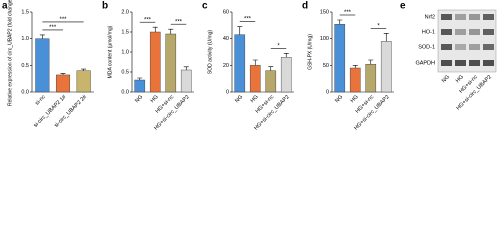 This screenshot has width=500, height=240. I want to click on y-tick-label: 40, so click(226, 39).